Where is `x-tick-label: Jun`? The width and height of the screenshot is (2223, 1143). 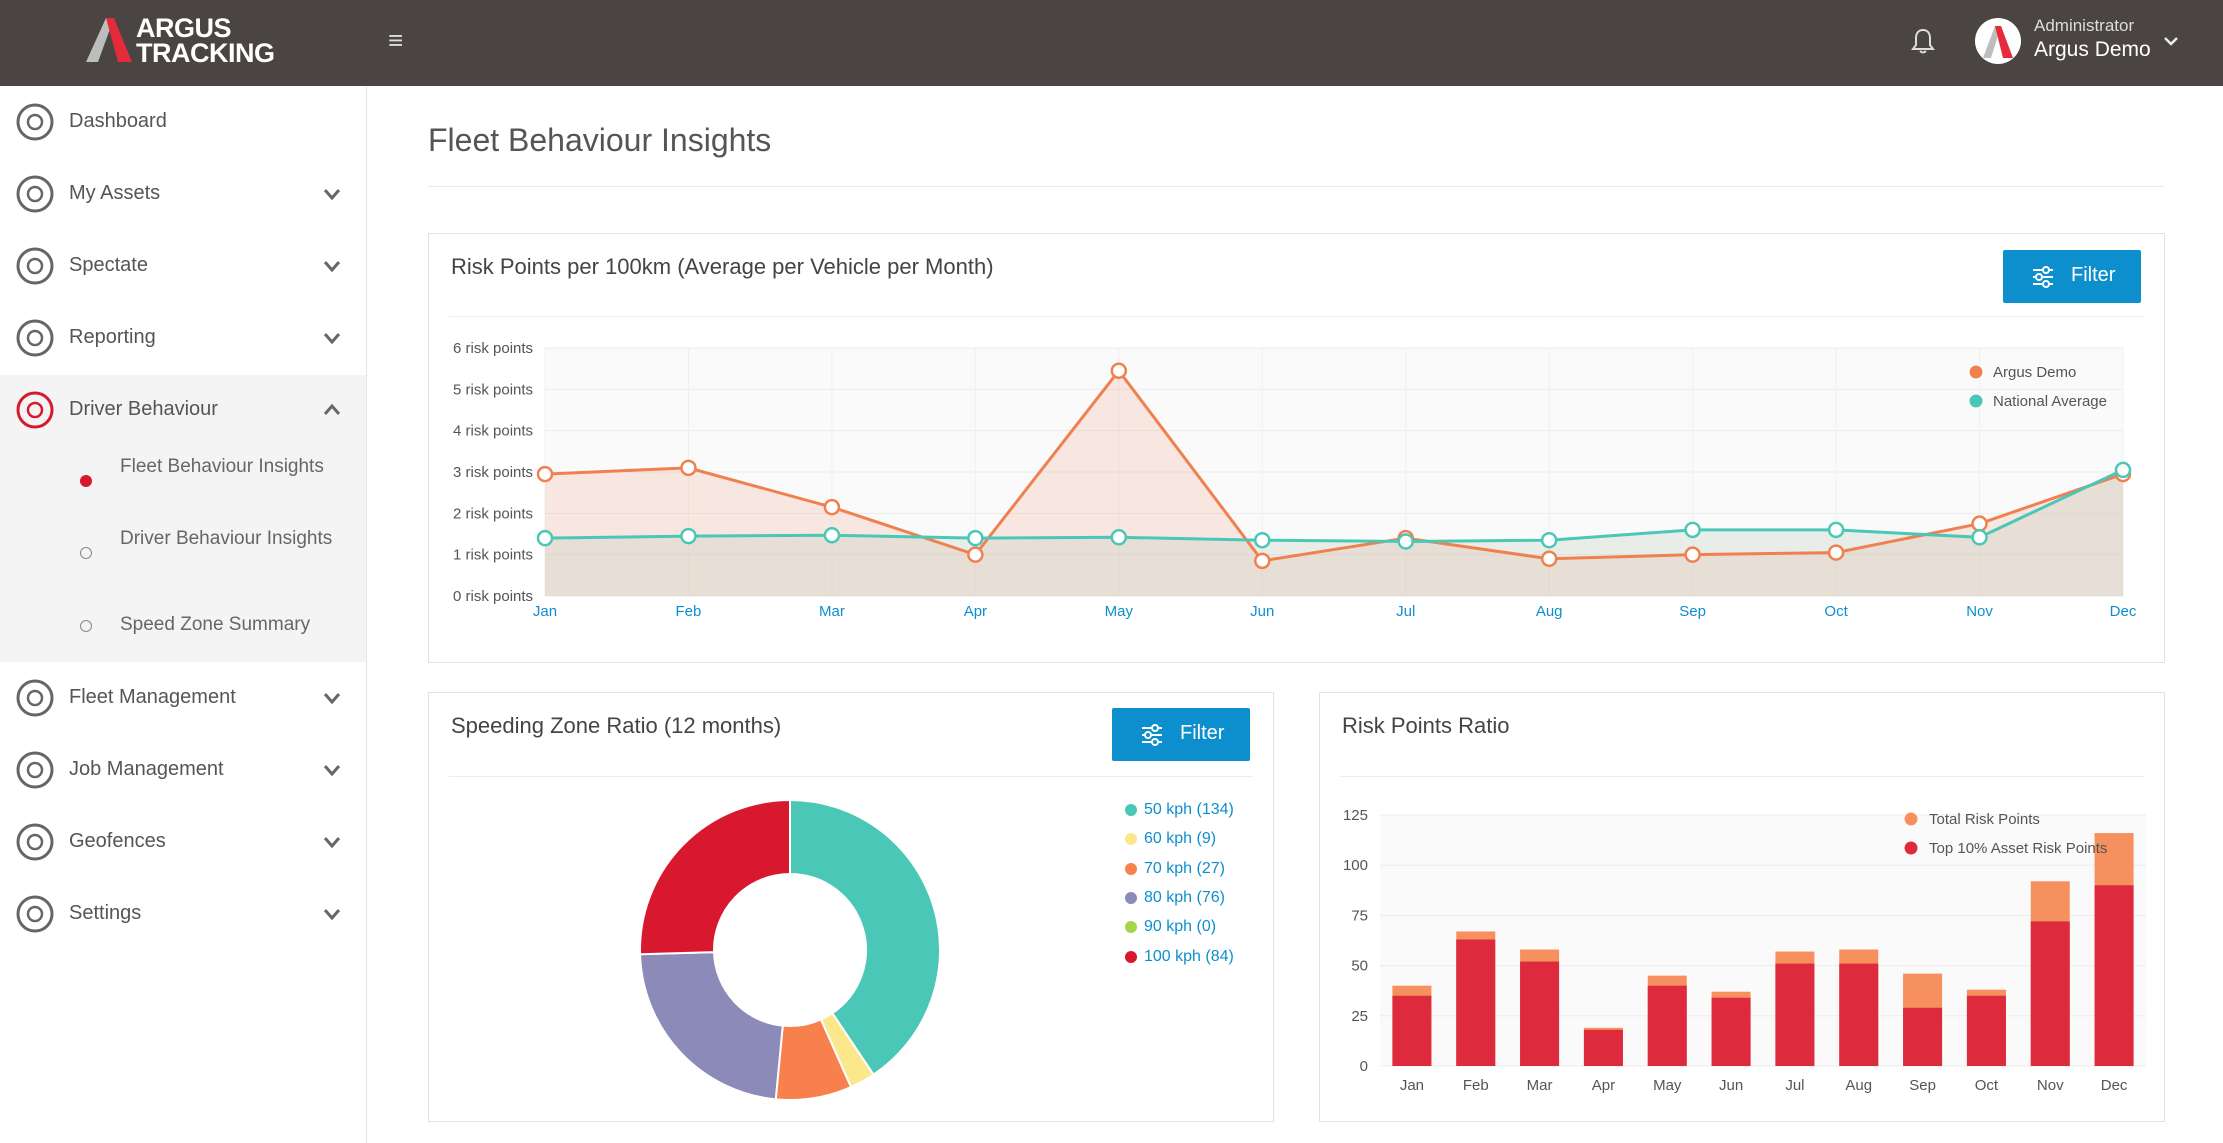 x-tick-label: Jun is located at coordinates (1731, 1085).